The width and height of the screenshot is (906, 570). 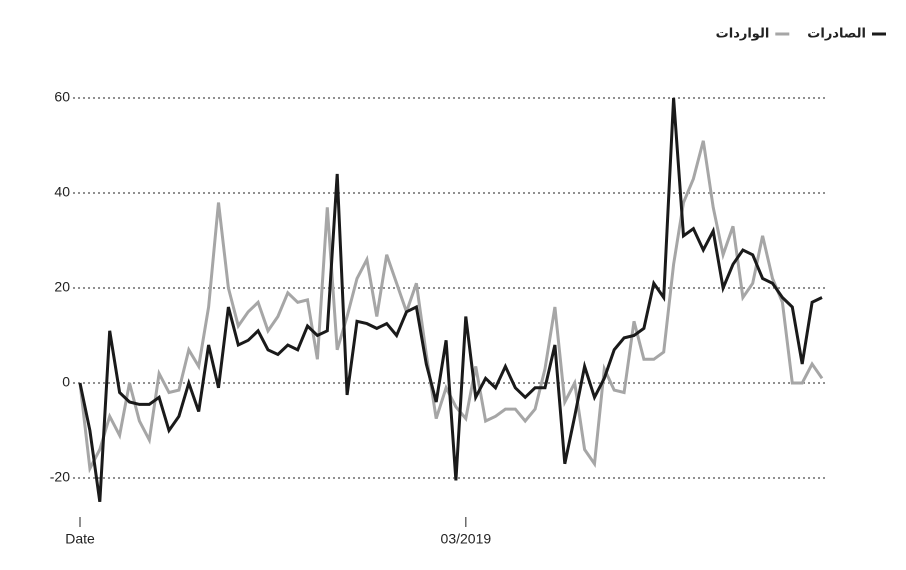 I want to click on y-tick-label: 40, so click(x=62, y=192).